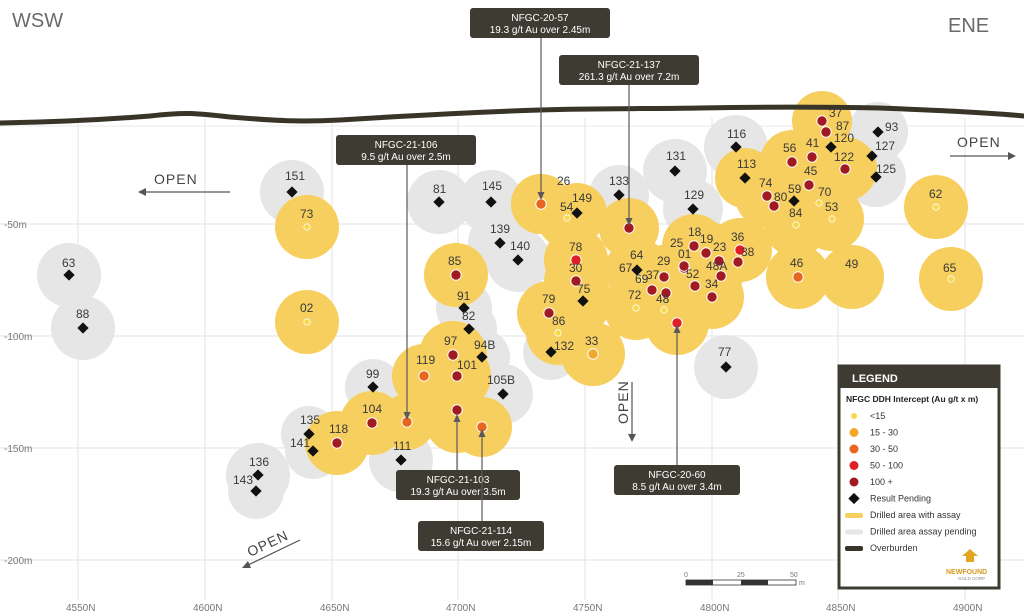  Describe the element at coordinates (258, 475) in the screenshot. I see `result-pending-marker` at that location.